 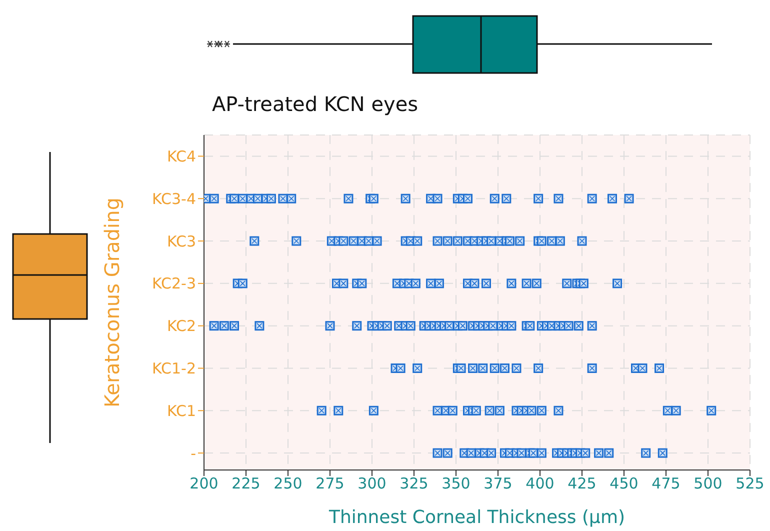 What do you see at coordinates (174, 283) in the screenshot?
I see `y-tick-label: KC2-3` at bounding box center [174, 283].